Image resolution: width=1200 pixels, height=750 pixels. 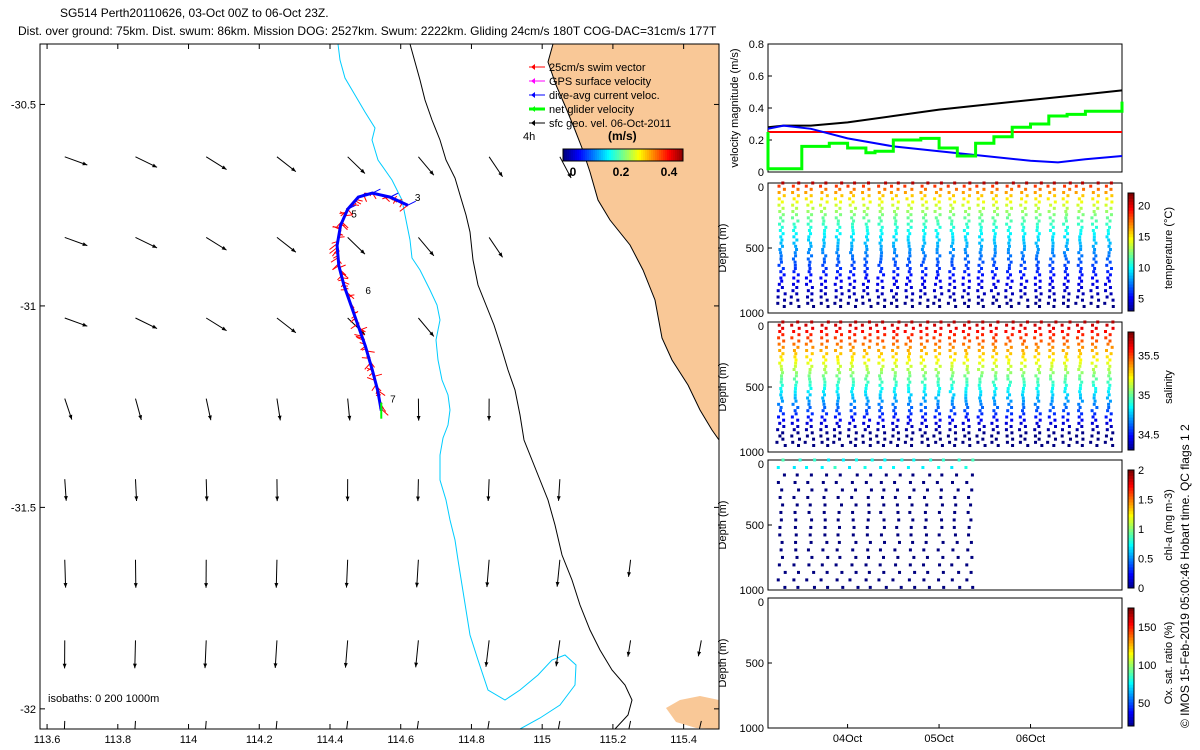 I want to click on colorbar-title: (m/s), so click(x=622, y=136).